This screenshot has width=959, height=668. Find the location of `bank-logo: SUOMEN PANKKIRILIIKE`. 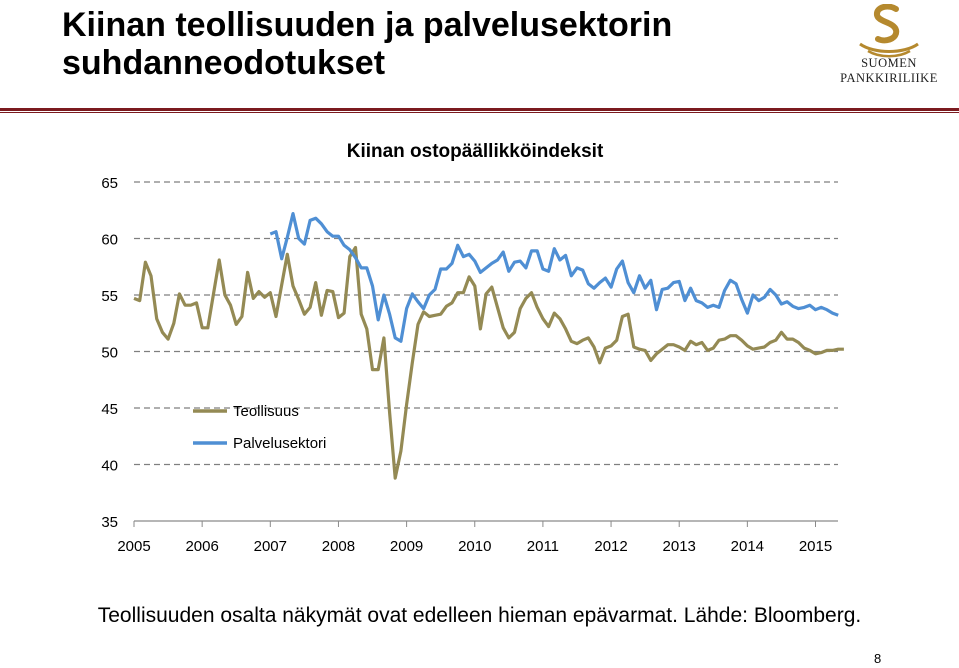

bank-logo: SUOMEN PANKKIRILIIKE is located at coordinates (889, 46).